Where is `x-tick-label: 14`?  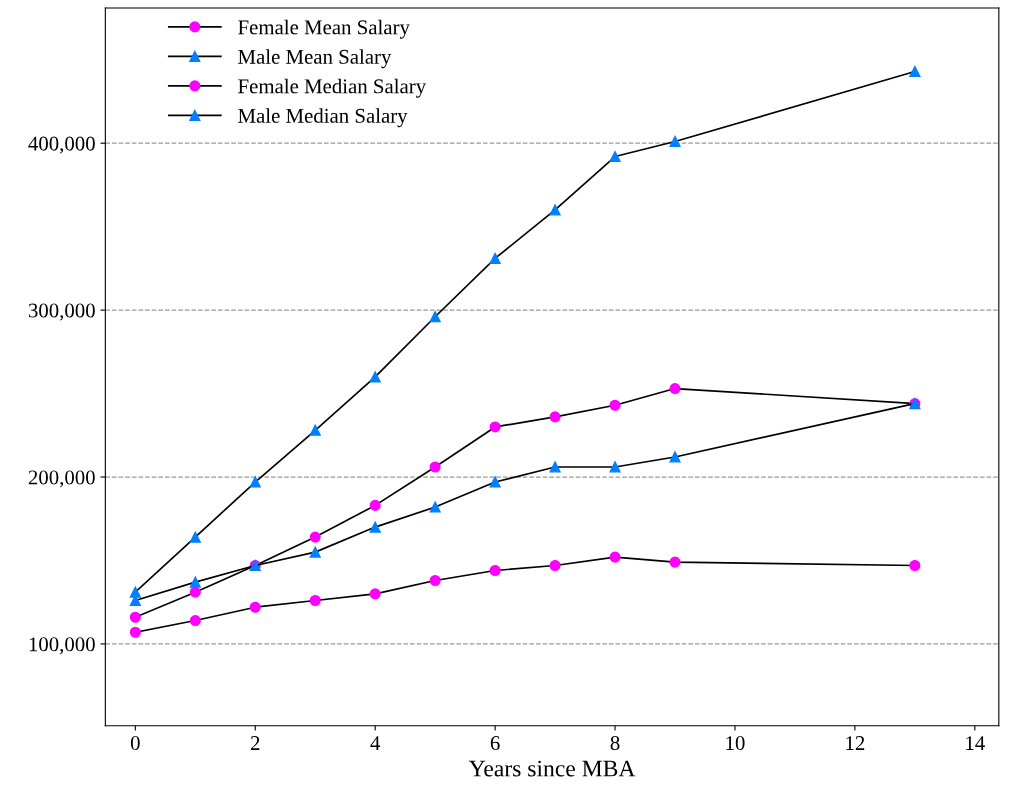
x-tick-label: 14 is located at coordinates (975, 743).